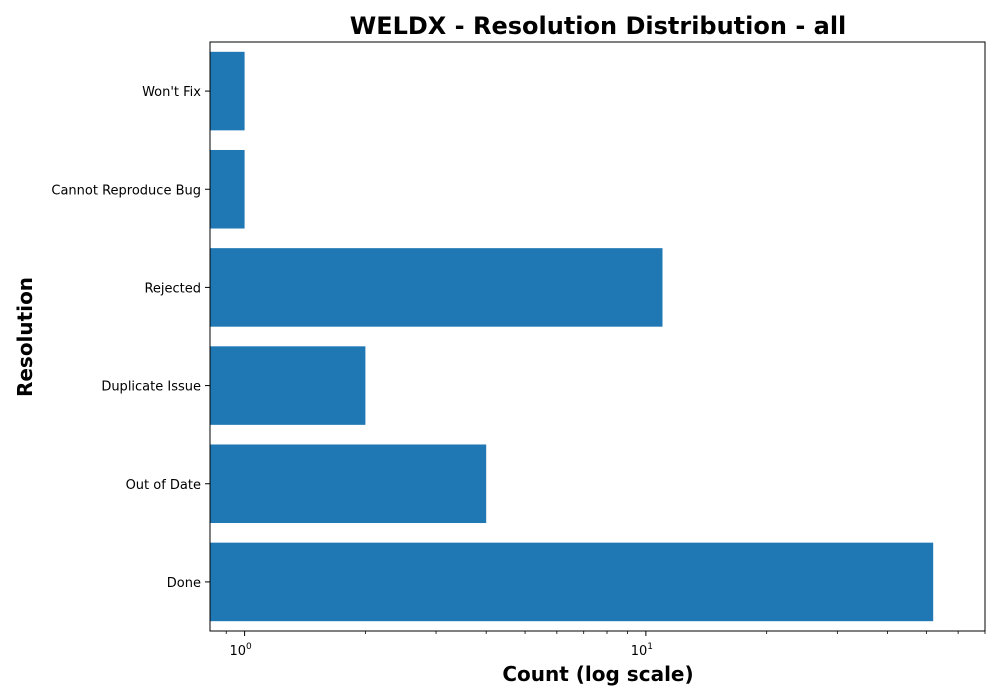 Image resolution: width=1000 pixels, height=700 pixels. Describe the element at coordinates (598, 26) in the screenshot. I see `chart-title: WELDX - Resolution Distribution - all` at that location.